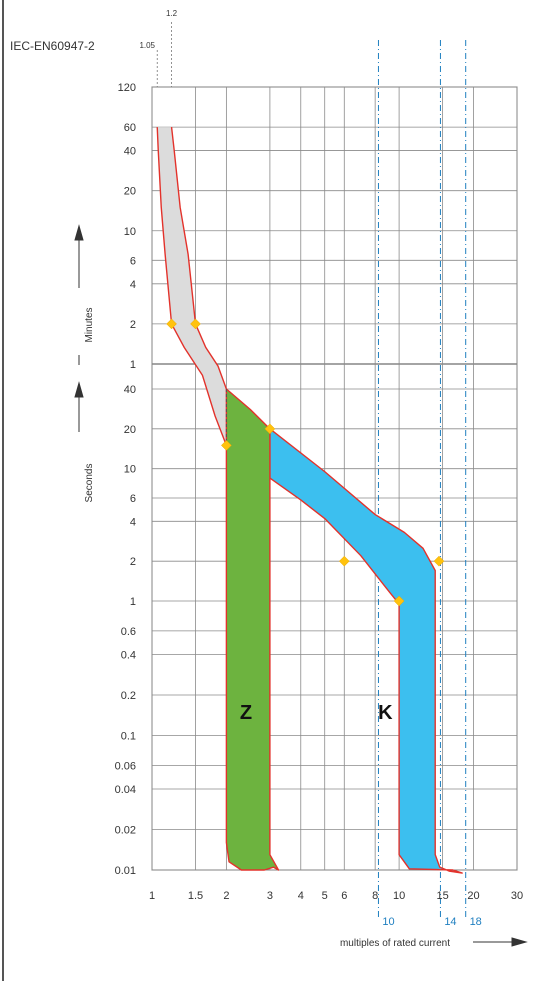  Describe the element at coordinates (442, 896) in the screenshot. I see `x-tick-label: 15` at that location.